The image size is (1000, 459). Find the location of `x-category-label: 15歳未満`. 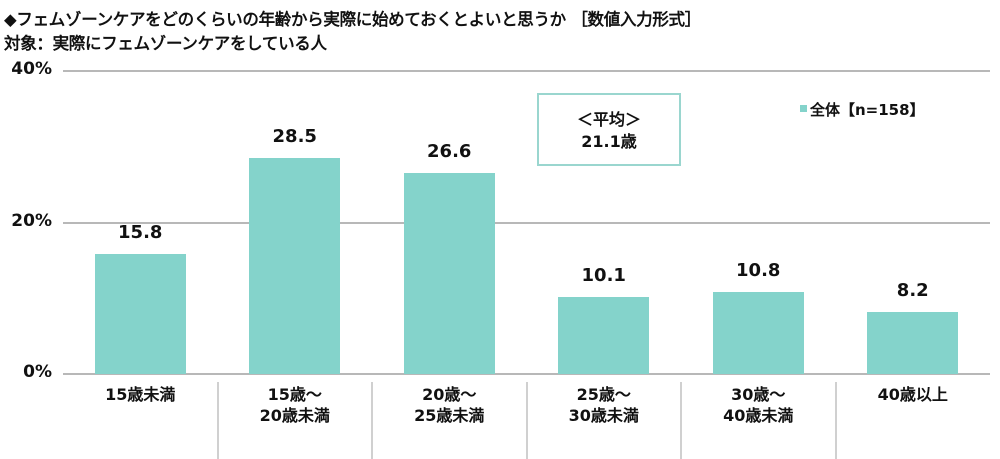

x-category-label: 15歳未満 is located at coordinates (140, 394).